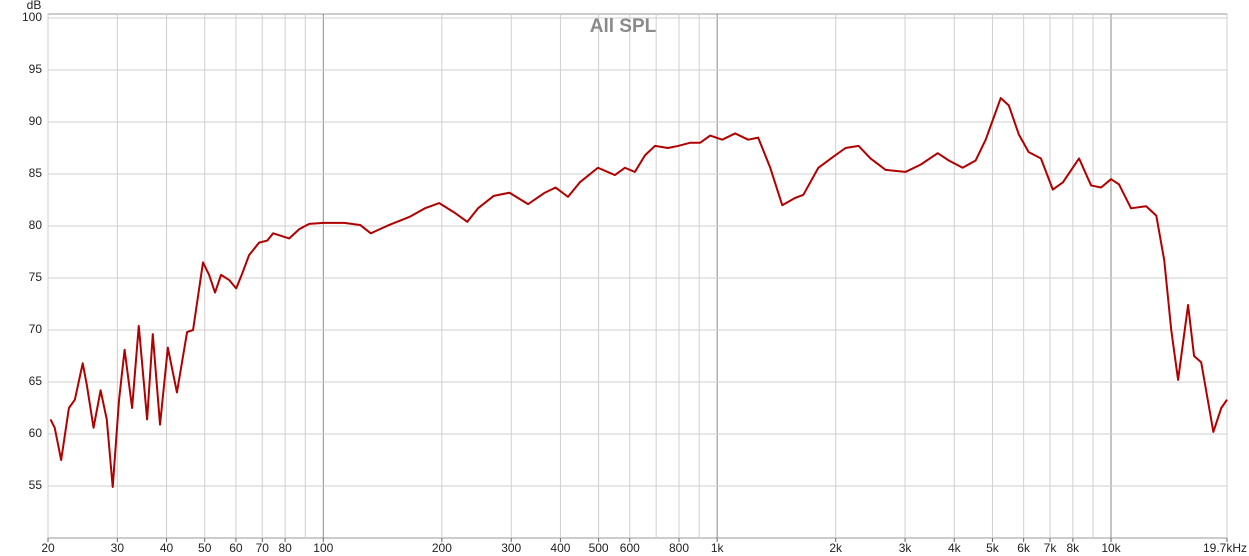  Describe the element at coordinates (32, 17) in the screenshot. I see `y-tick-label: 100` at that location.